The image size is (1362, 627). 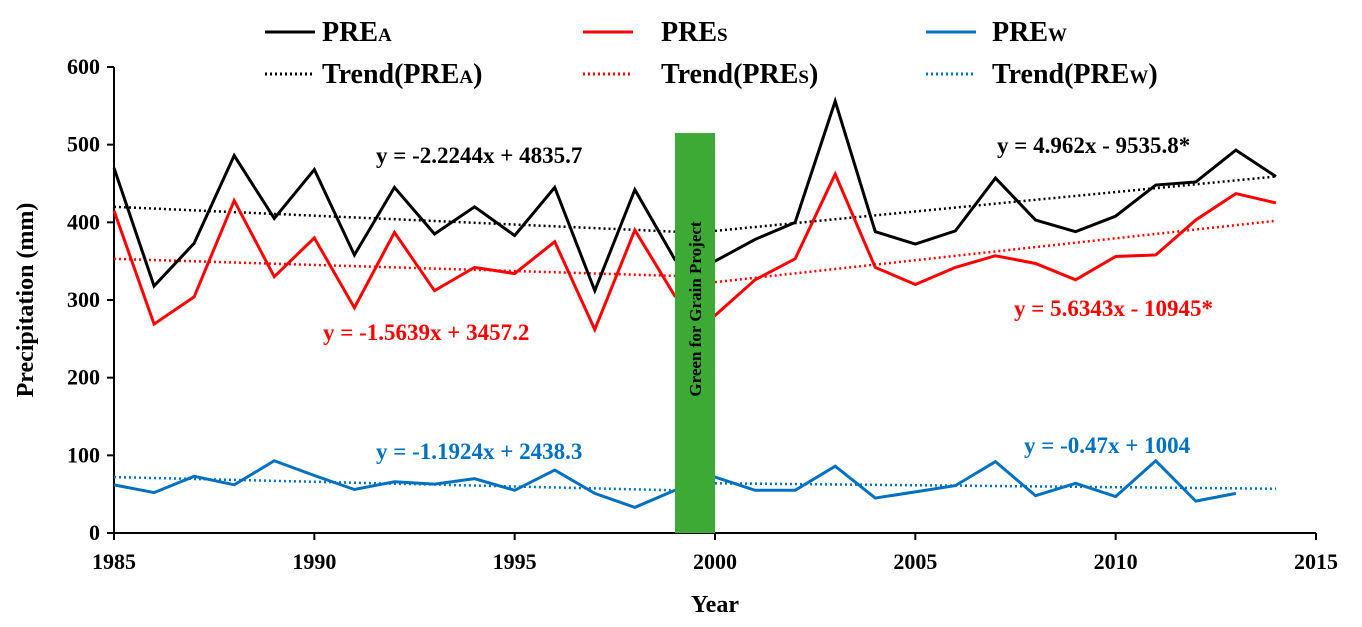 What do you see at coordinates (1029, 32) in the screenshot?
I see `legend-label-prew: PREW` at bounding box center [1029, 32].